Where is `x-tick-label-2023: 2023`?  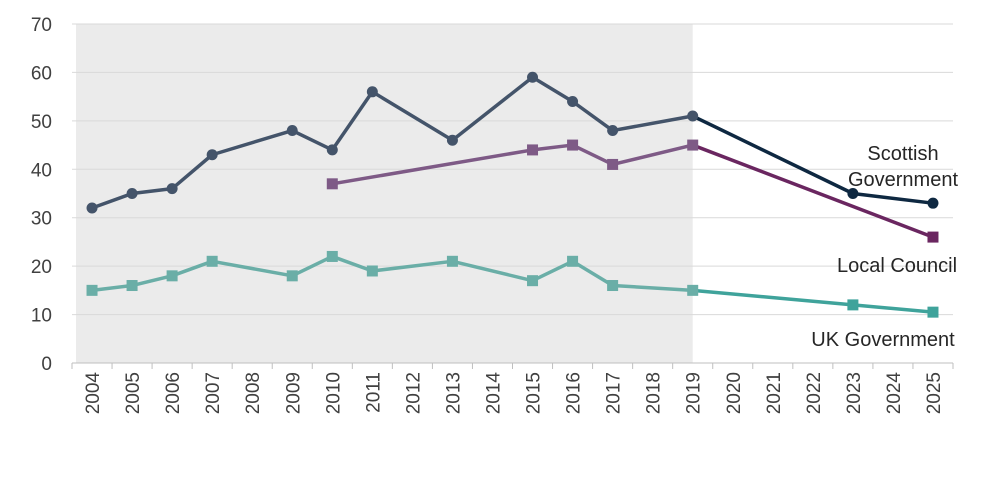
x-tick-label-2023: 2023 is located at coordinates (854, 393).